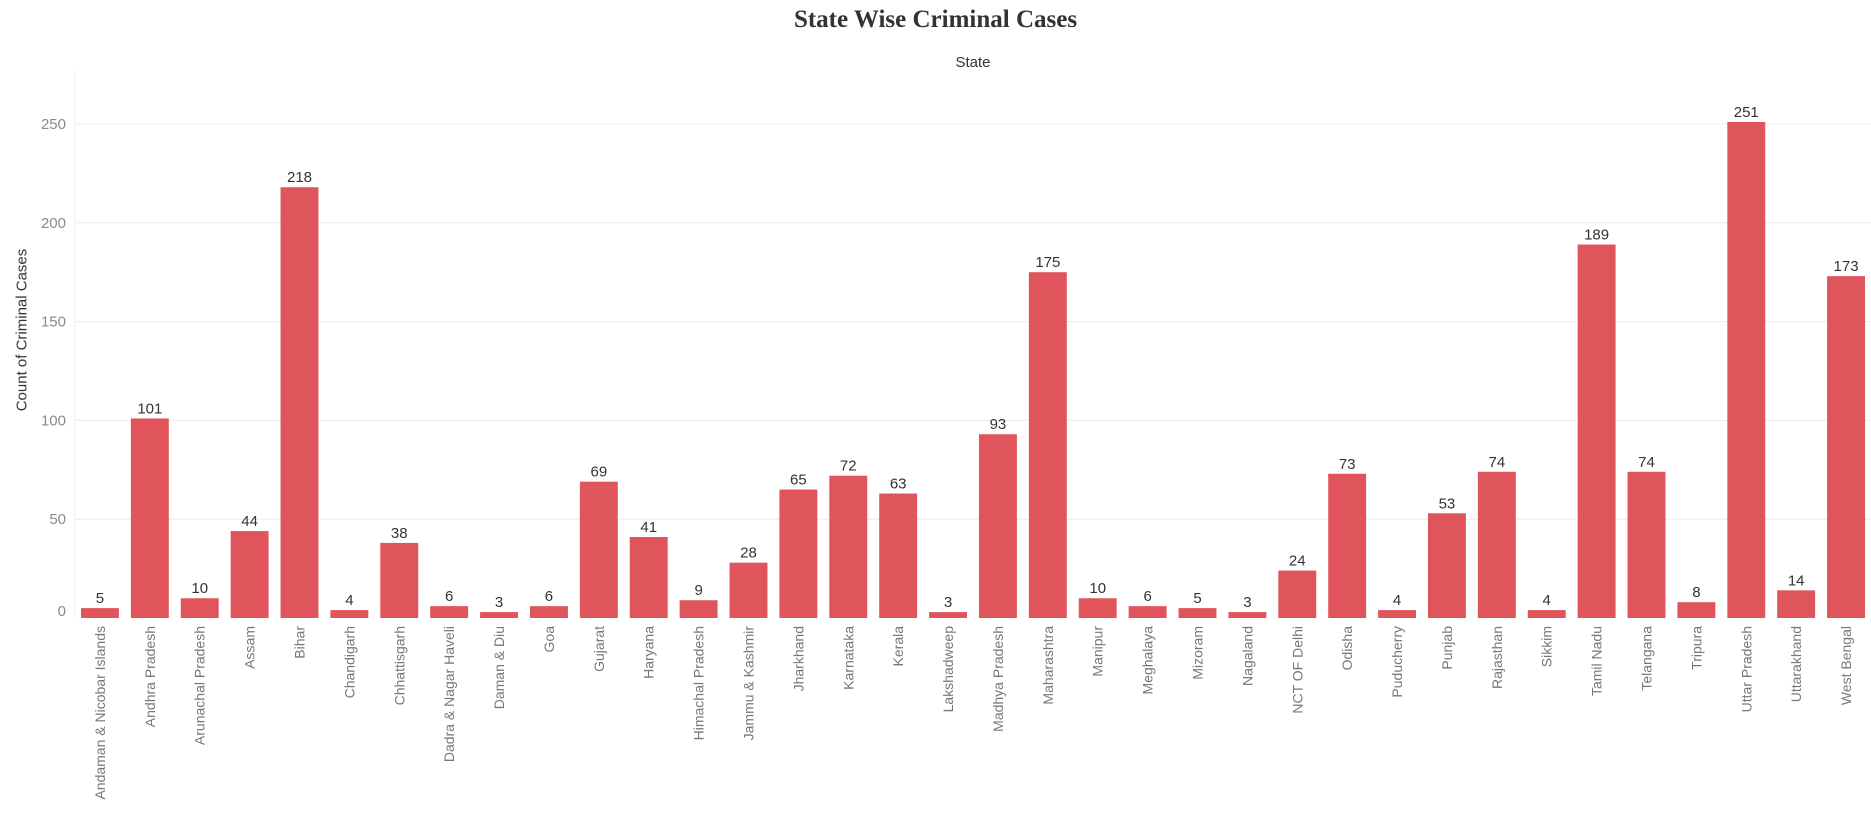 Image resolution: width=1871 pixels, height=818 pixels. What do you see at coordinates (935, 19) in the screenshot?
I see `chart-title: State Wise Criminal Cases` at bounding box center [935, 19].